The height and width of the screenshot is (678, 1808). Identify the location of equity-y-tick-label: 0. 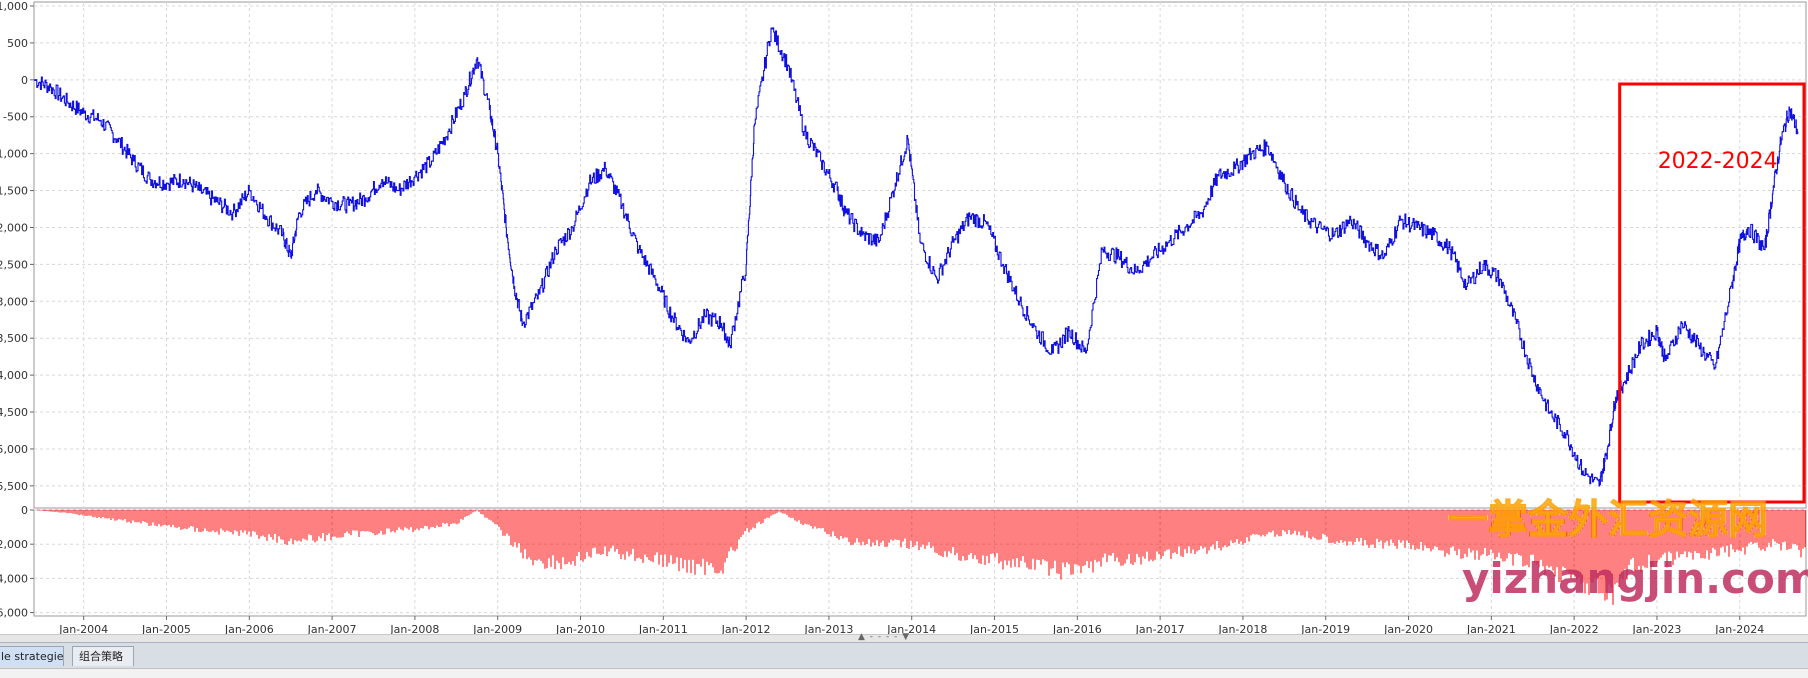
(24, 80).